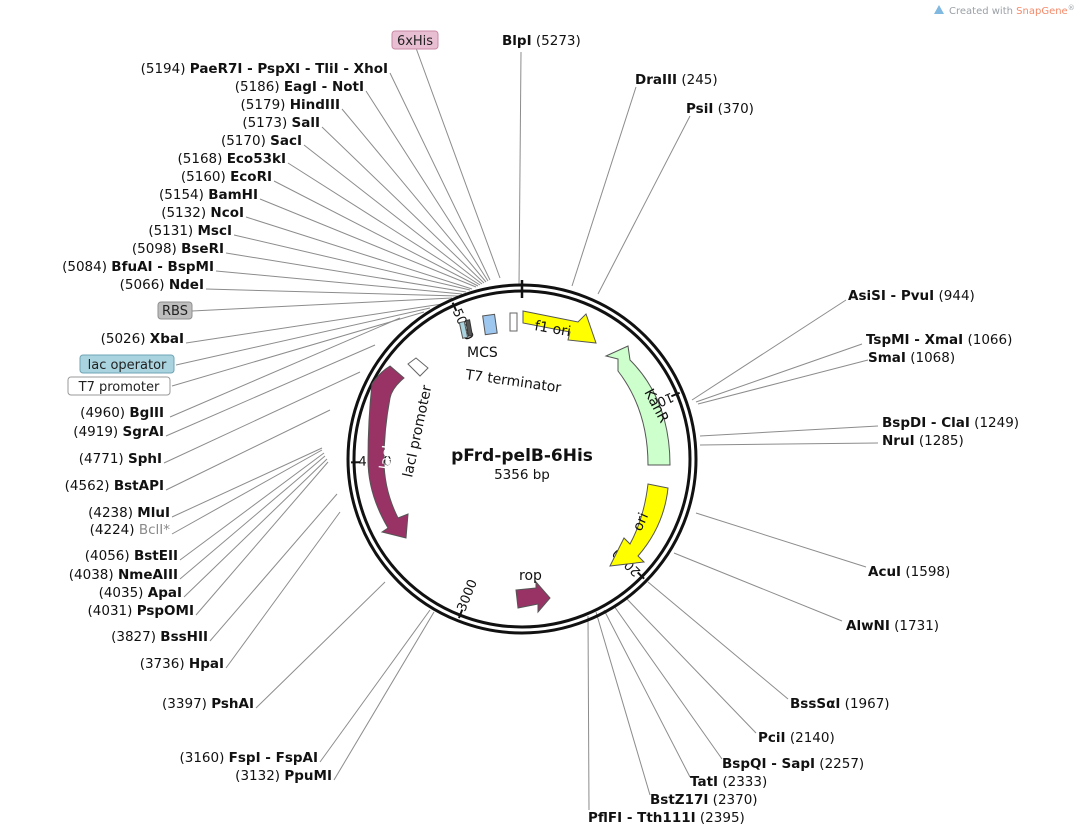 The image size is (1077, 836). What do you see at coordinates (482, 353) in the screenshot?
I see `feature-label-mcs: MCS` at bounding box center [482, 353].